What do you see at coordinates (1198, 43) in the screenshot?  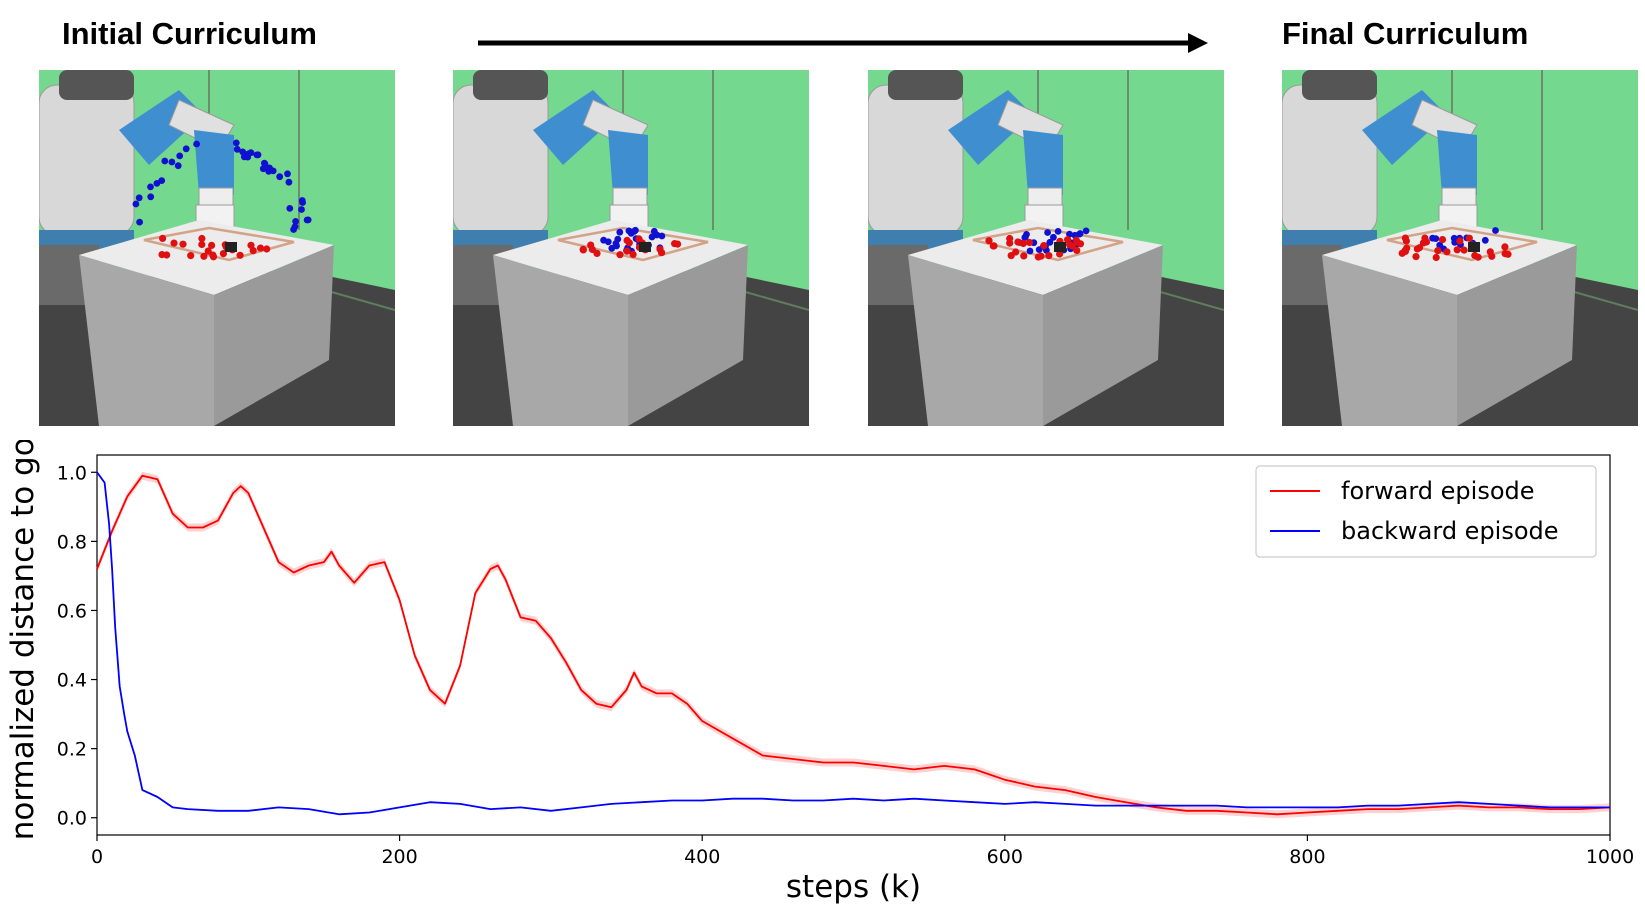 I see `progress-arrow-head` at bounding box center [1198, 43].